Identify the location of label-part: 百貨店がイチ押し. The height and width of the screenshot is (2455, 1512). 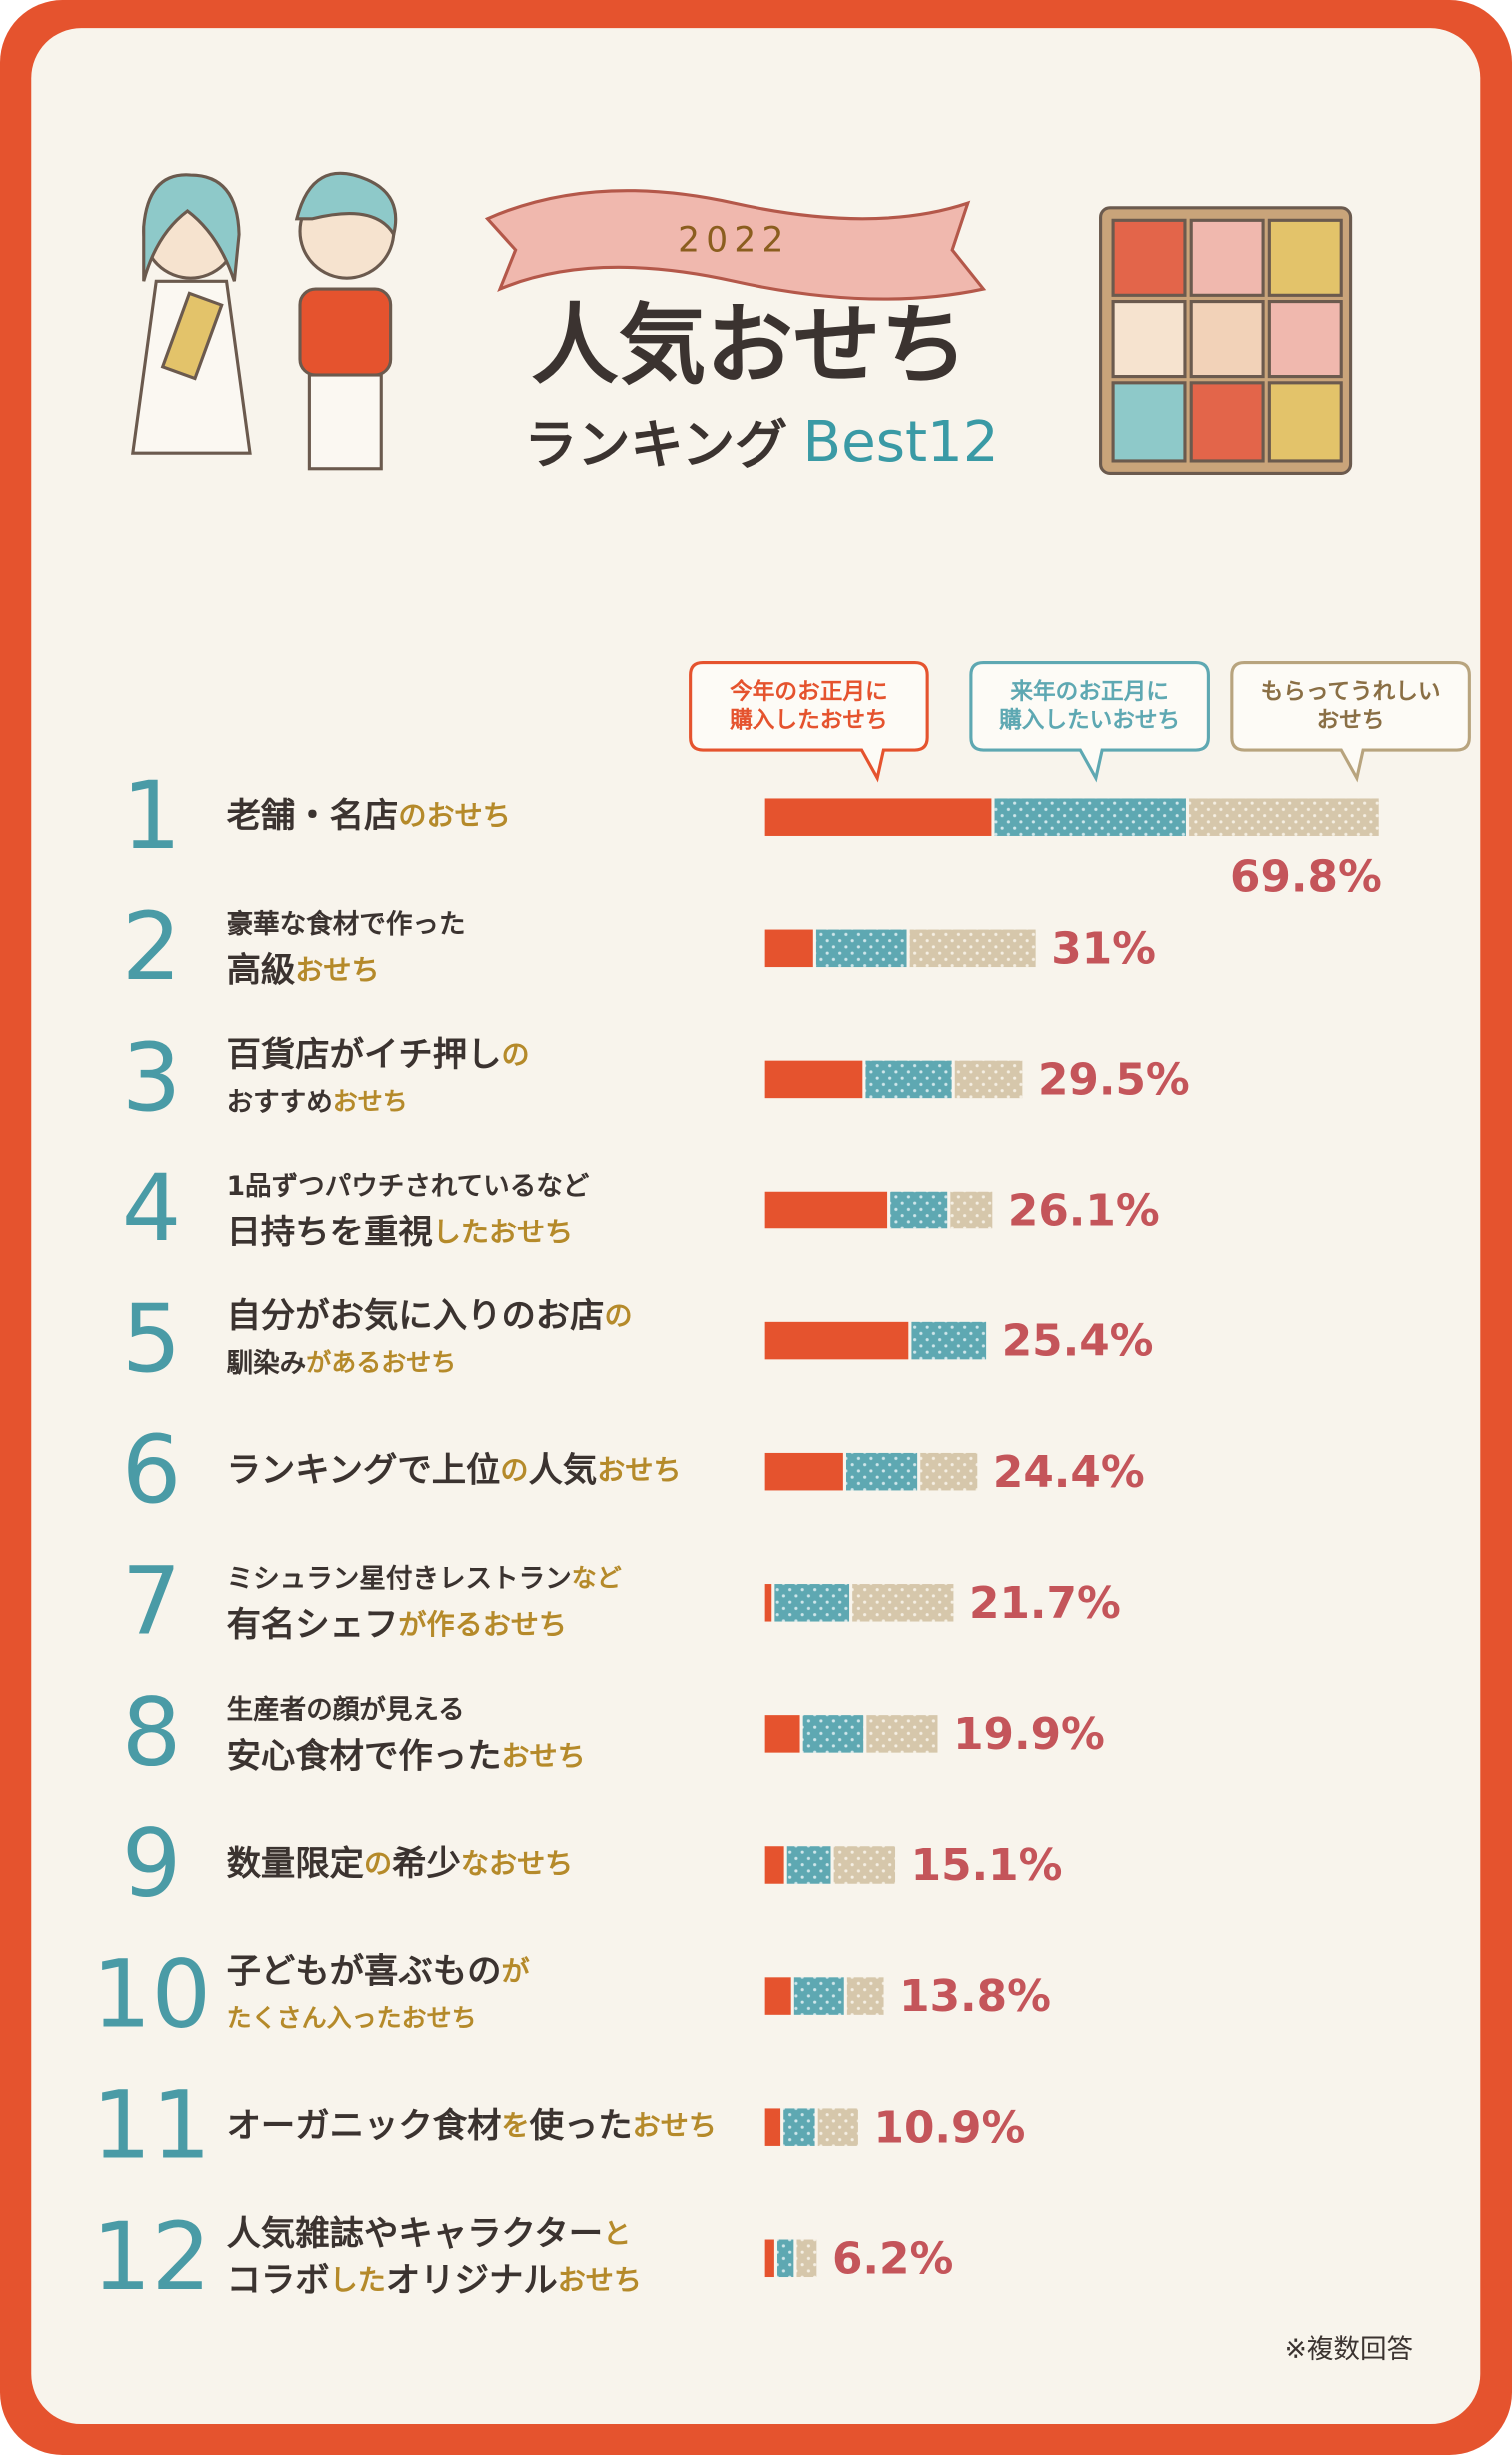
(364, 1054).